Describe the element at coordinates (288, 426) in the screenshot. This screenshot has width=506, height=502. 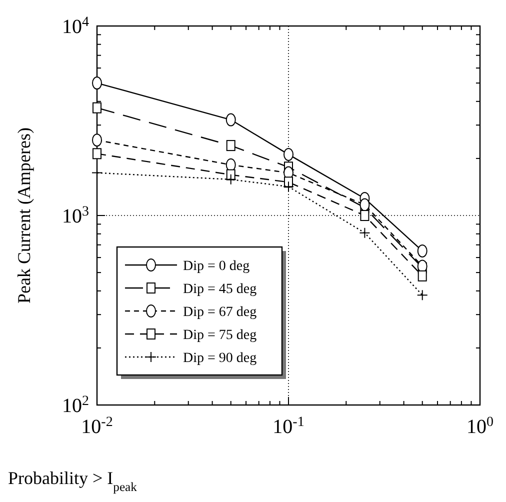
I see `x-tick-label: 10$^{-1}$` at that location.